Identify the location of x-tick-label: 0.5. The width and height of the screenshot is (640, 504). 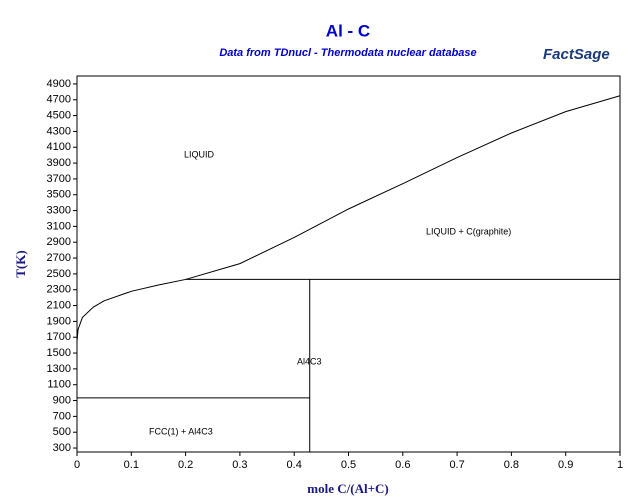
(348, 465).